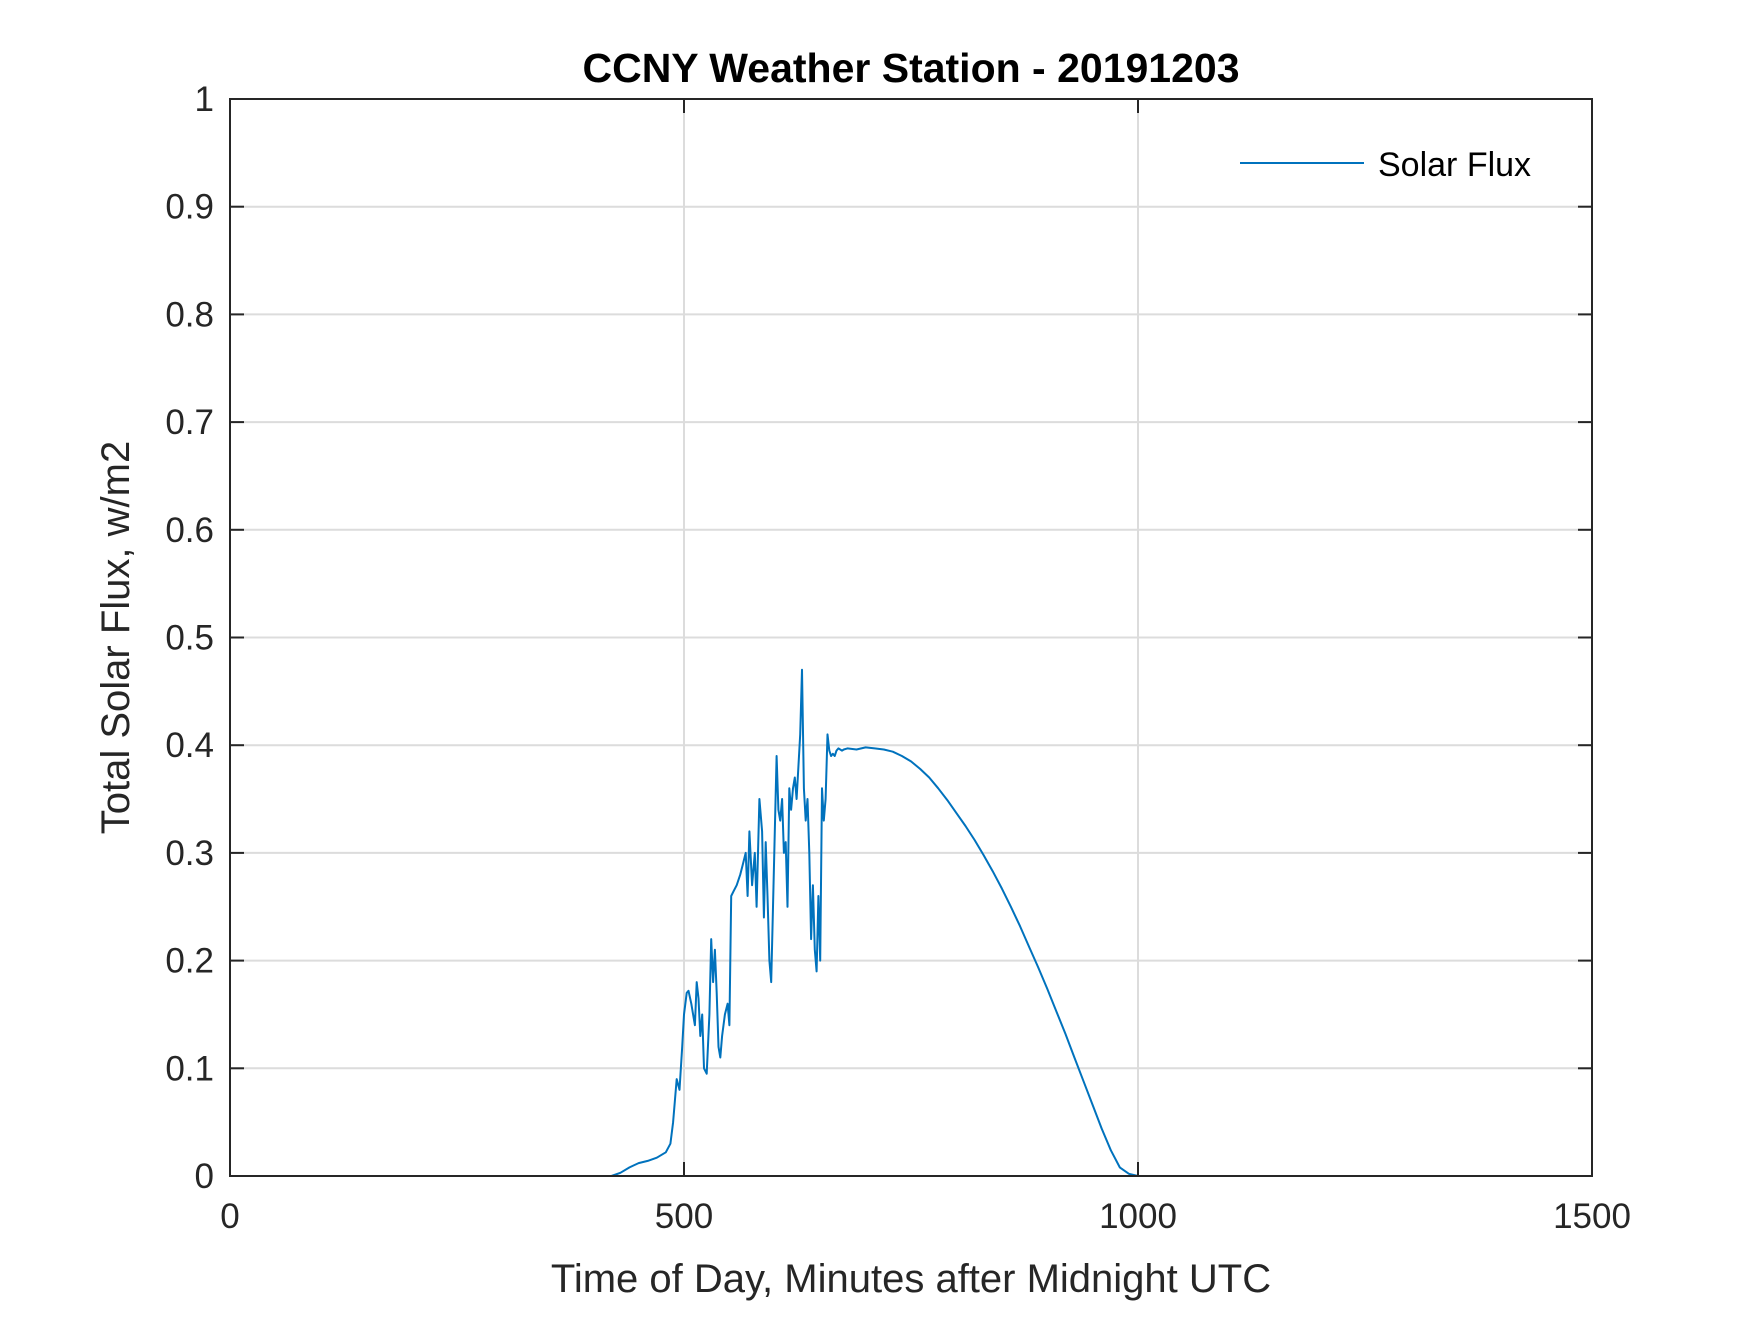  I want to click on legend: Solar Flux, so click(1385, 165).